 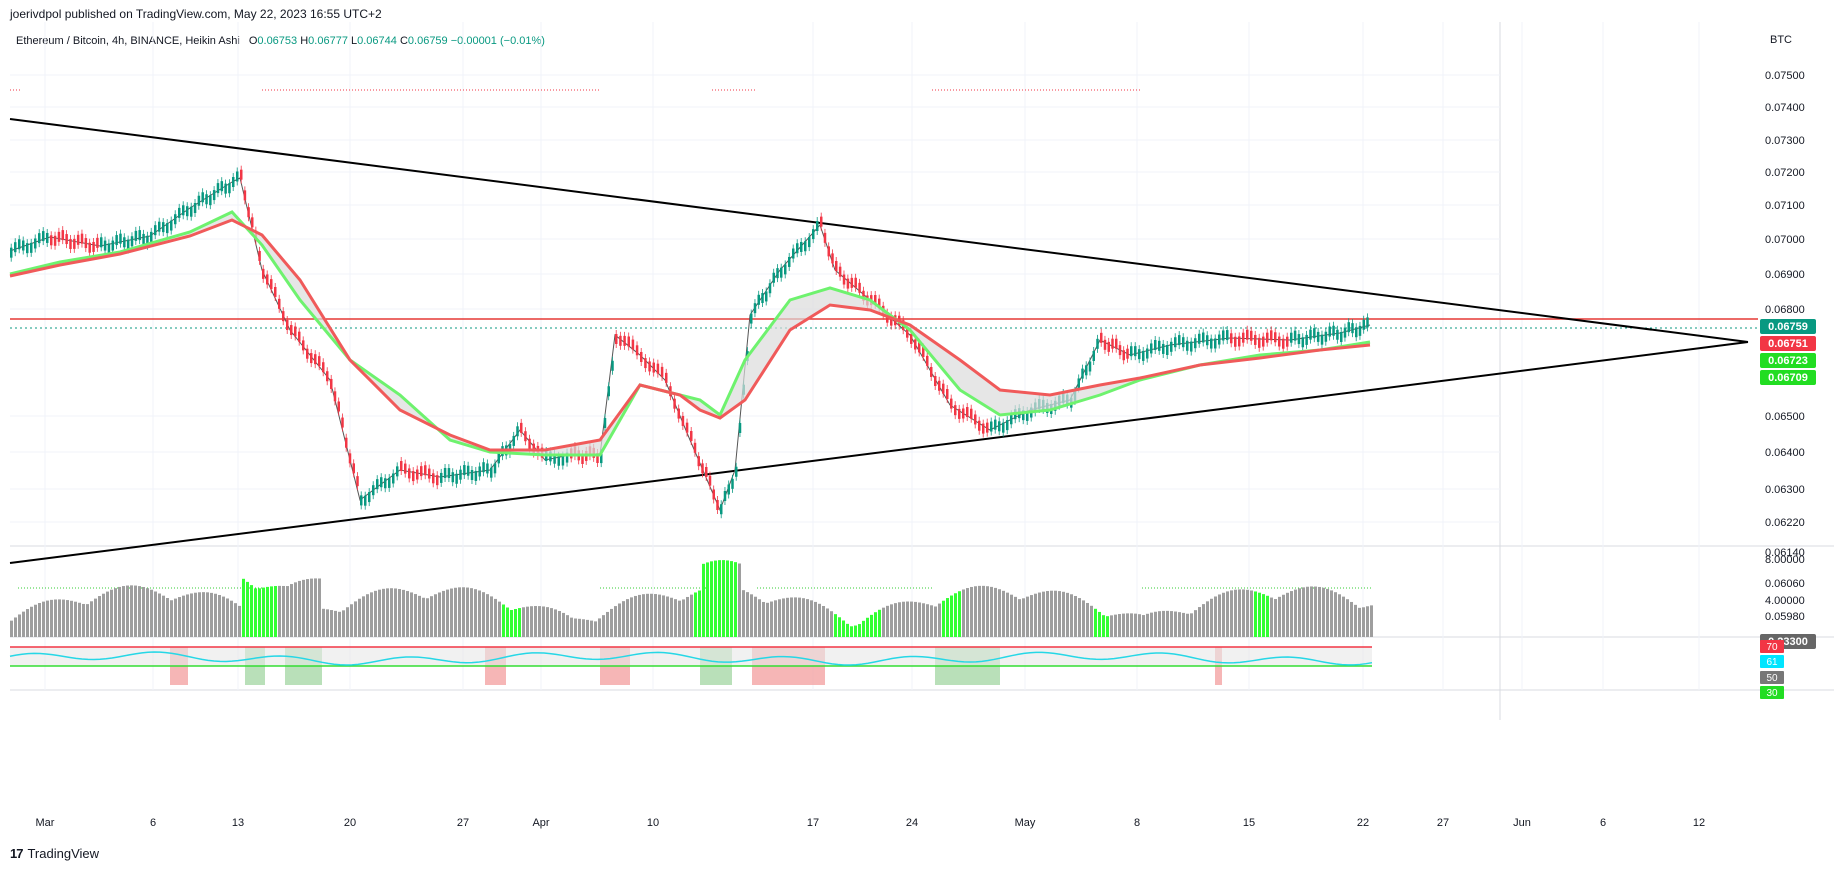 What do you see at coordinates (377, 41) in the screenshot?
I see `low-value: 0.06744` at bounding box center [377, 41].